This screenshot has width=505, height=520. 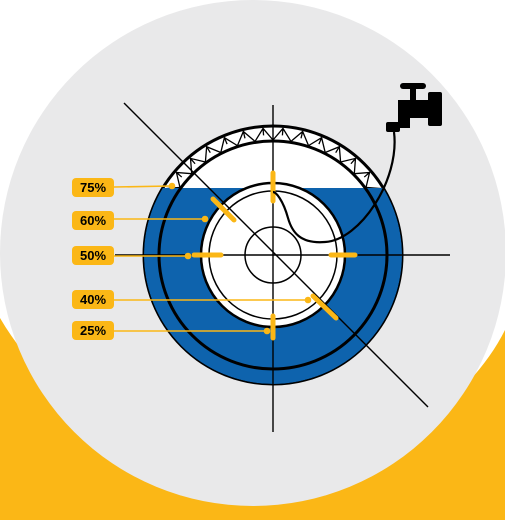 What do you see at coordinates (93, 299) in the screenshot?
I see `fill-label-40: 40%` at bounding box center [93, 299].